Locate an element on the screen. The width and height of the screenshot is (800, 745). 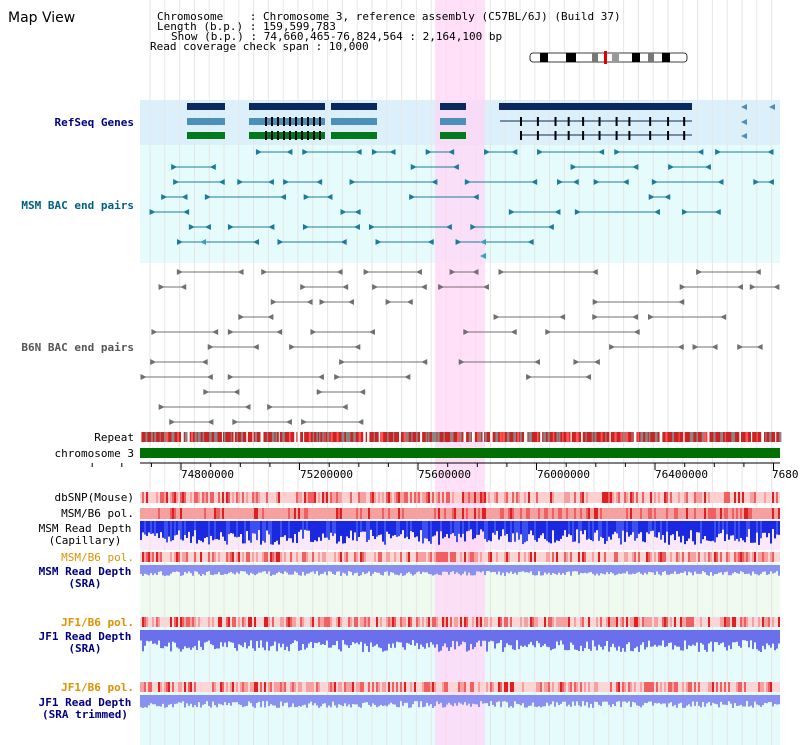
chromosome-bar is located at coordinates (460, 453).